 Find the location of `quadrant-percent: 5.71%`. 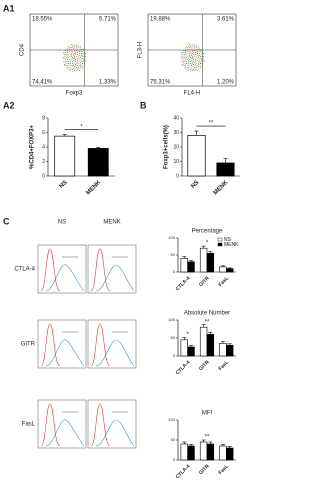

quadrant-percent: 5.71% is located at coordinates (108, 20).